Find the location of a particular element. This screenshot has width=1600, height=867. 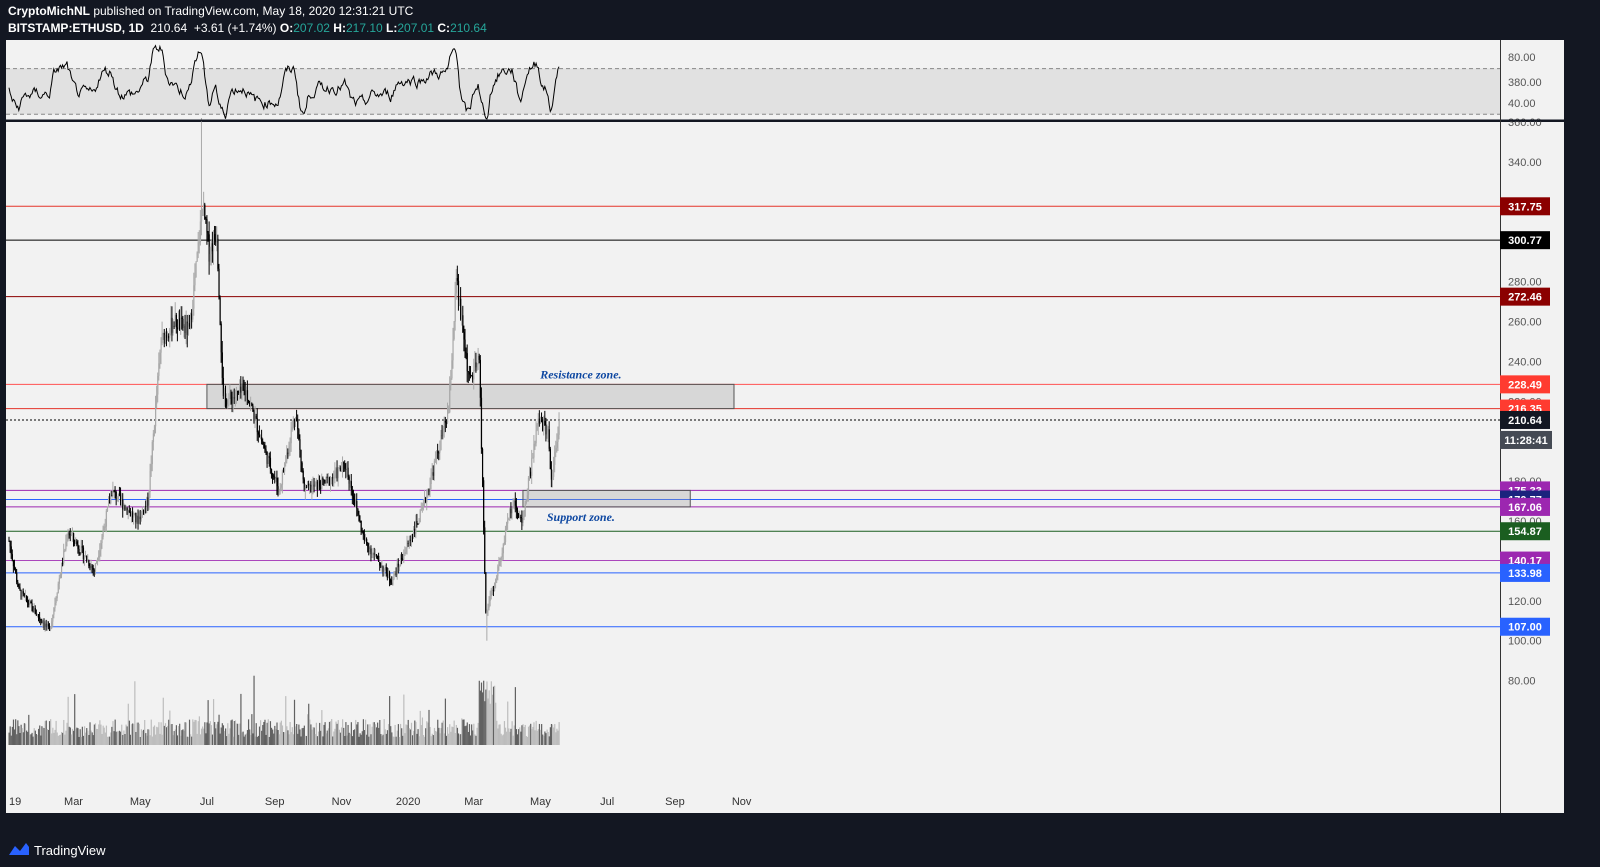

close-label: C: is located at coordinates (444, 28).